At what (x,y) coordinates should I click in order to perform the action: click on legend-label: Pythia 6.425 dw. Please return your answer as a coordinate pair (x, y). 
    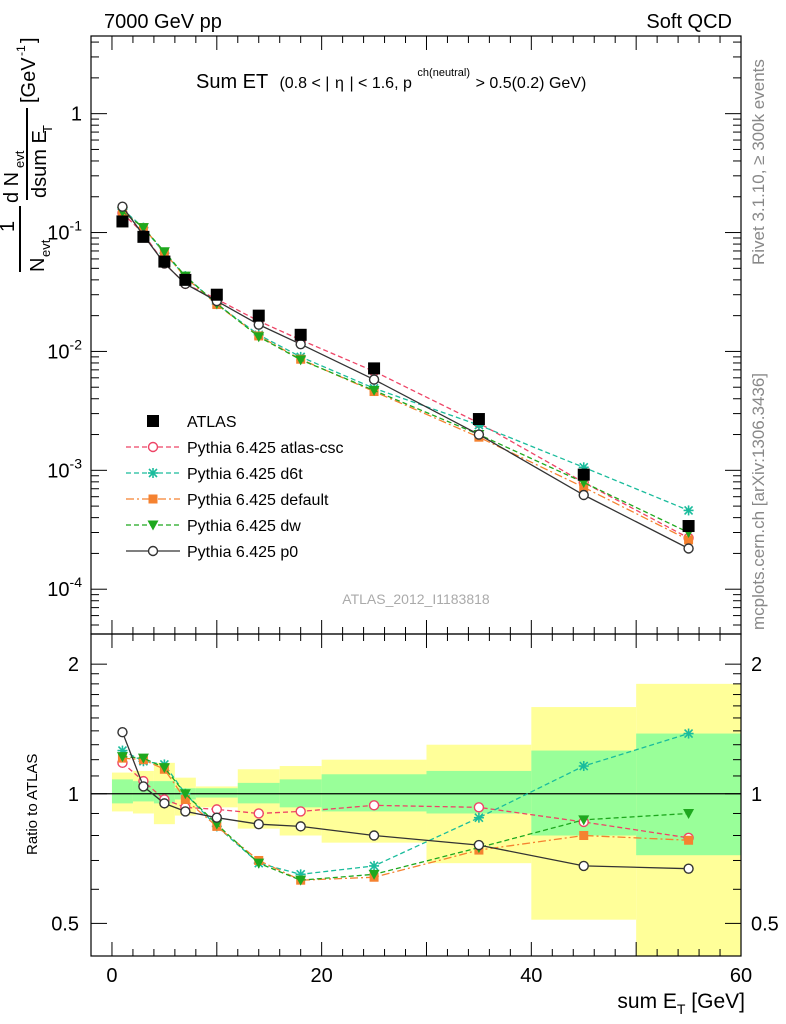
    Looking at the image, I should click on (244, 526).